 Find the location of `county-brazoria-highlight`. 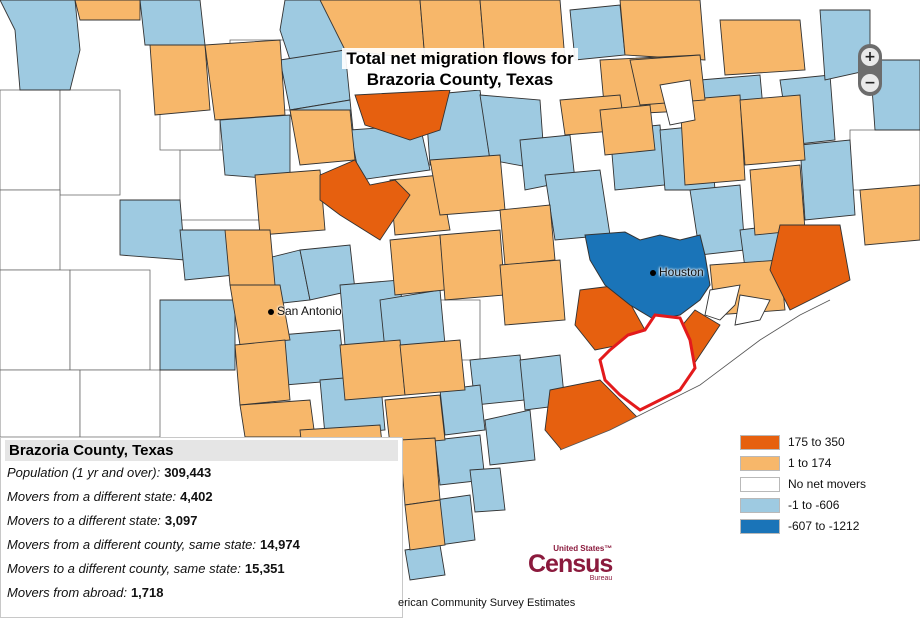

county-brazoria-highlight is located at coordinates (647, 362).